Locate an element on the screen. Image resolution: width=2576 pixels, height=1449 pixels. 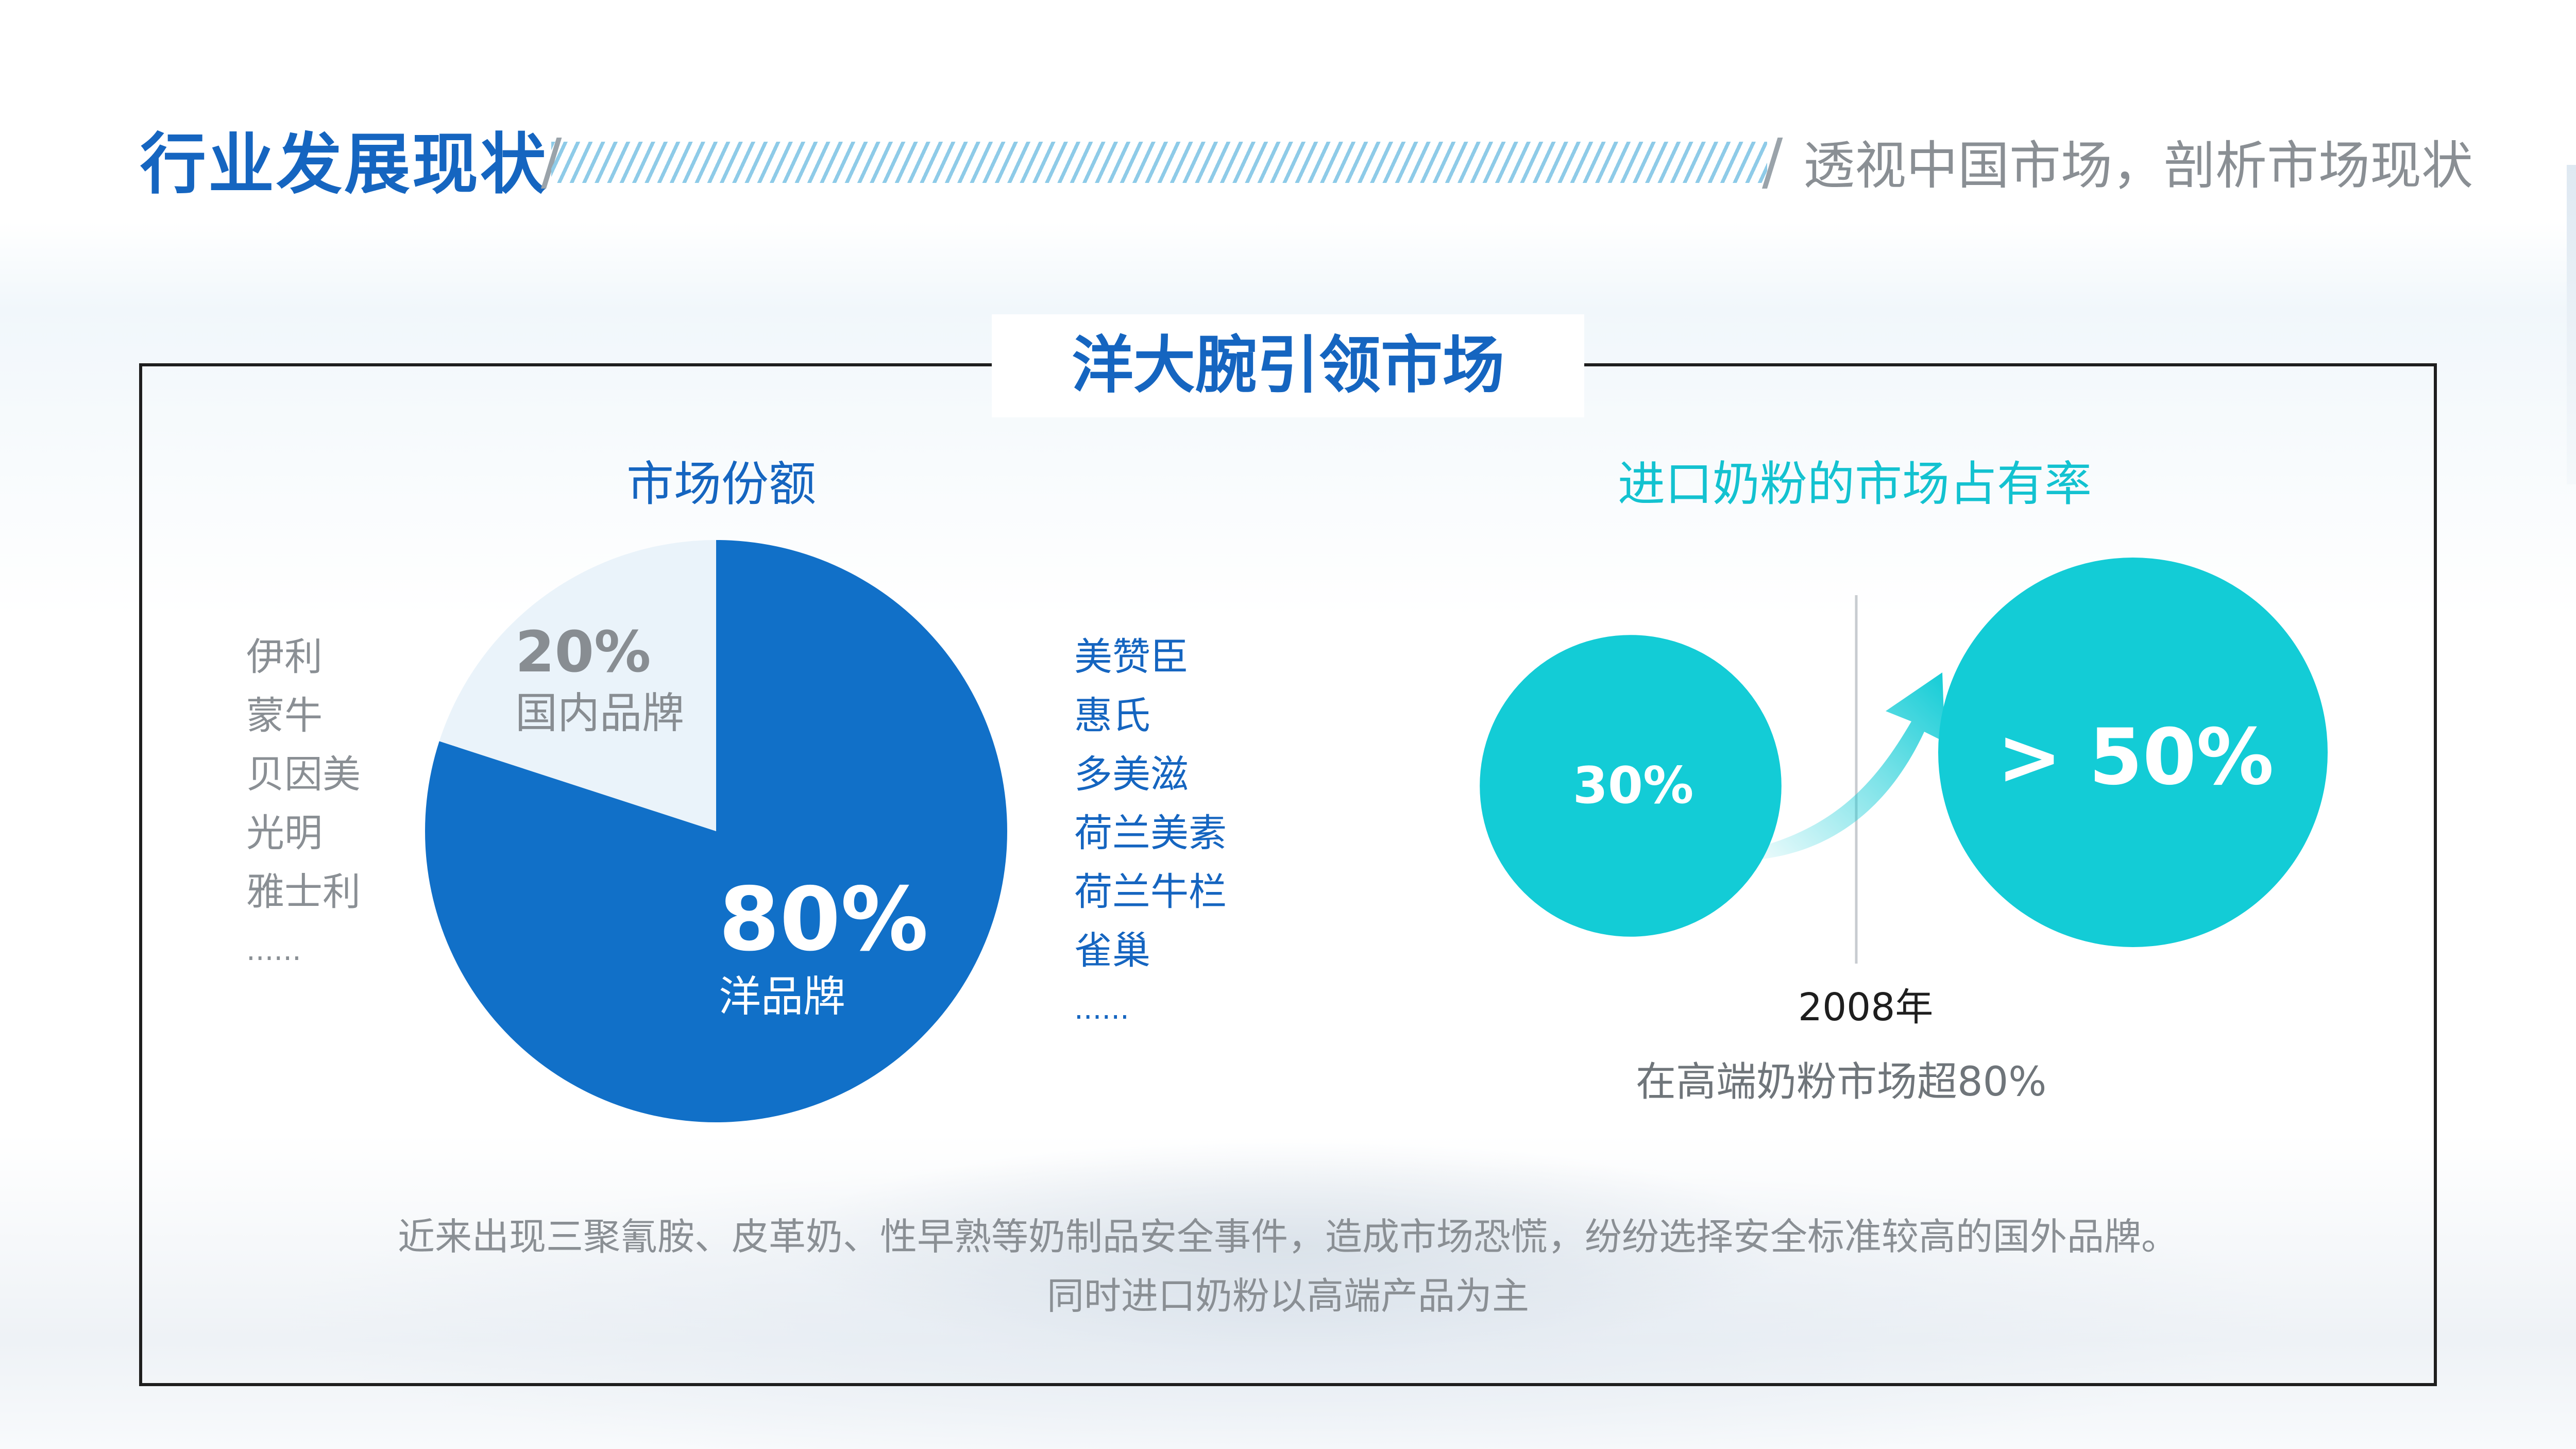
foreign-brand-item: 雀巢 is located at coordinates (1112, 951).